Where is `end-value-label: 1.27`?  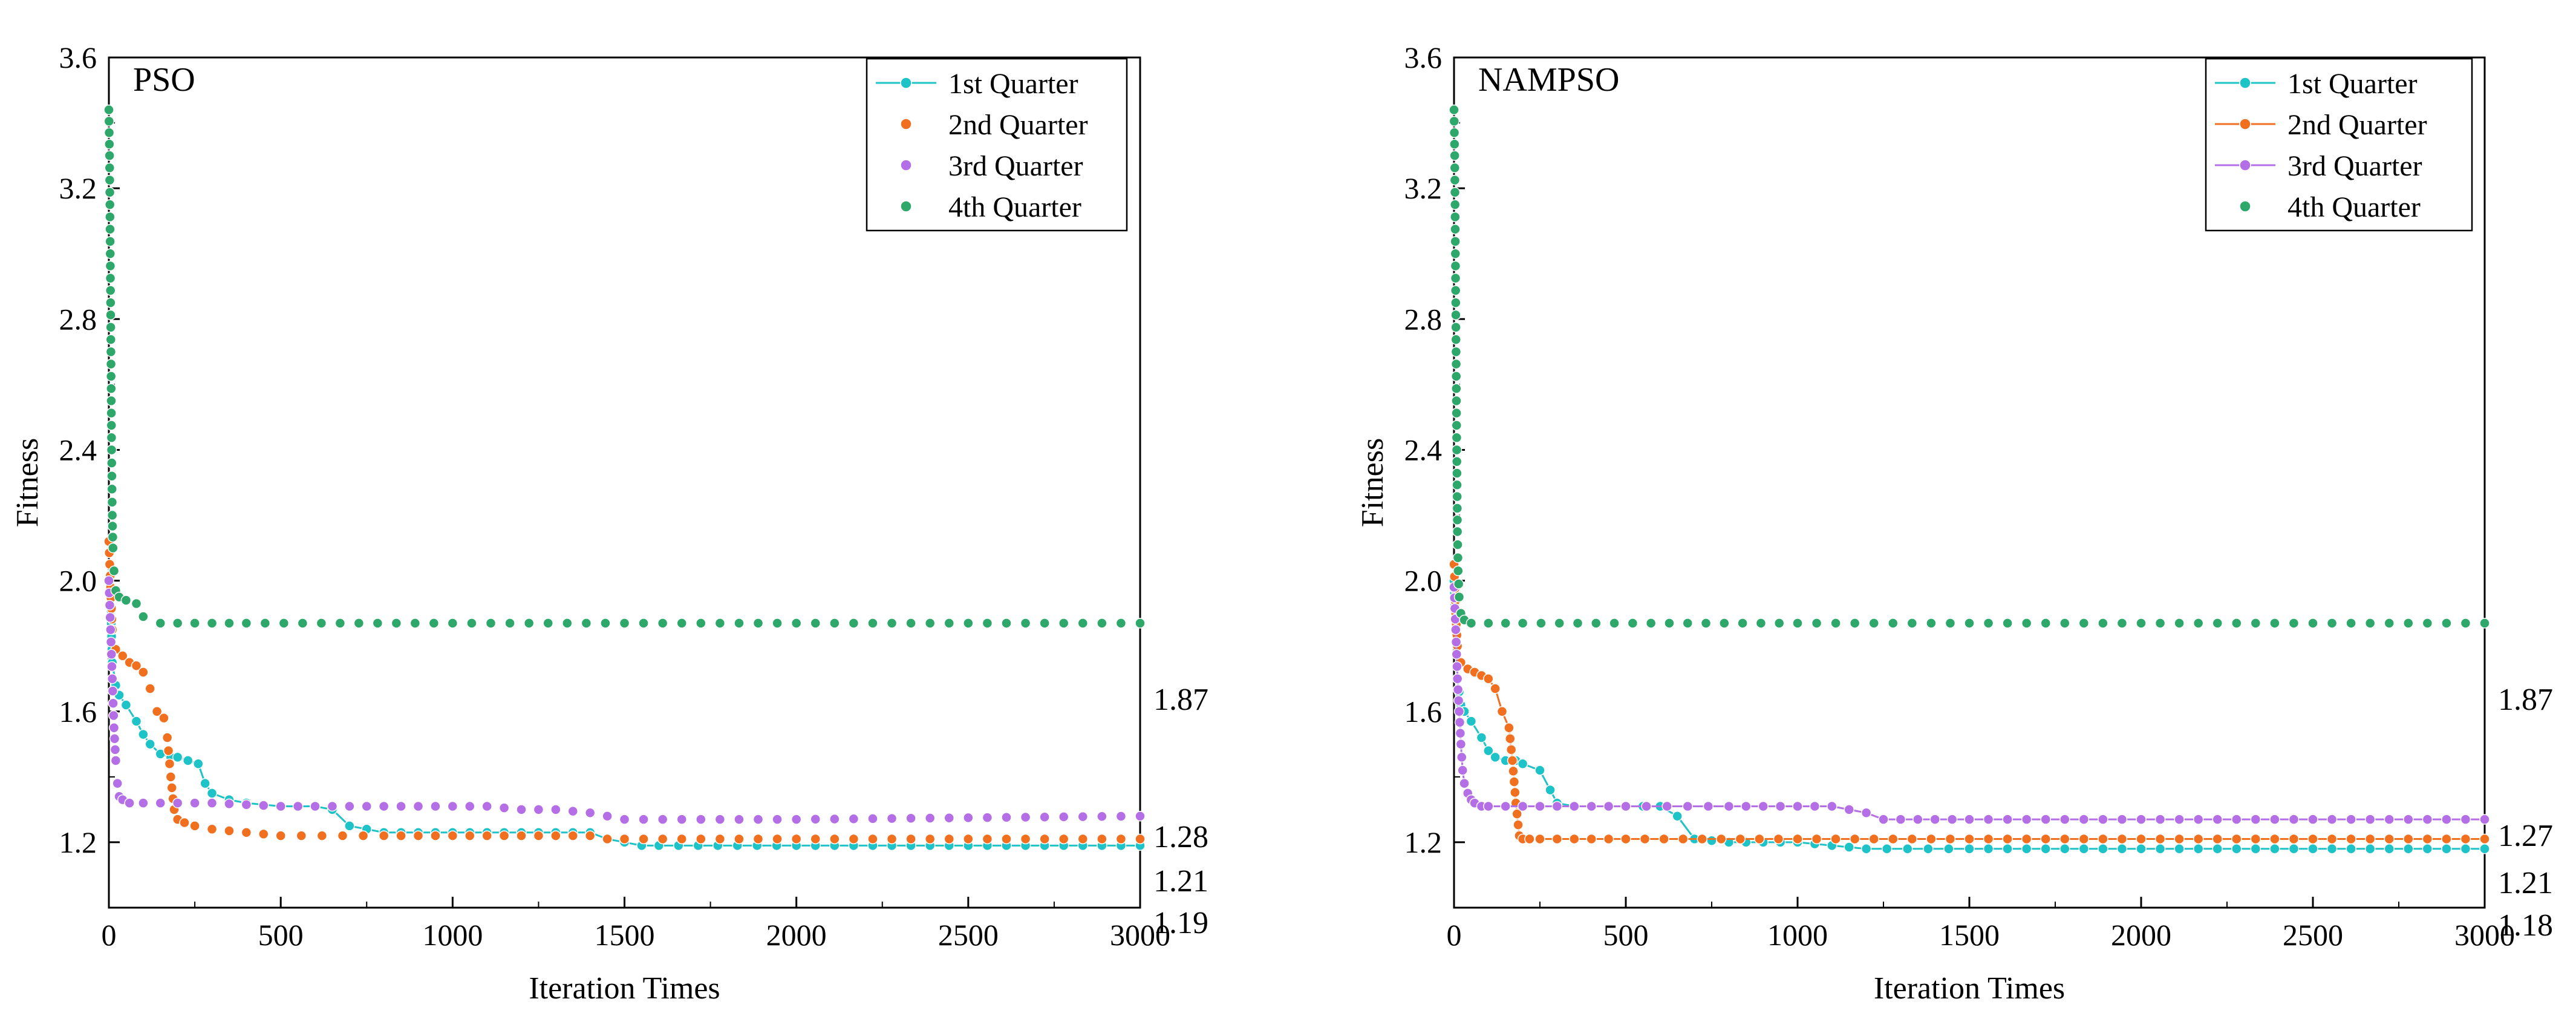
end-value-label: 1.27 is located at coordinates (2525, 836).